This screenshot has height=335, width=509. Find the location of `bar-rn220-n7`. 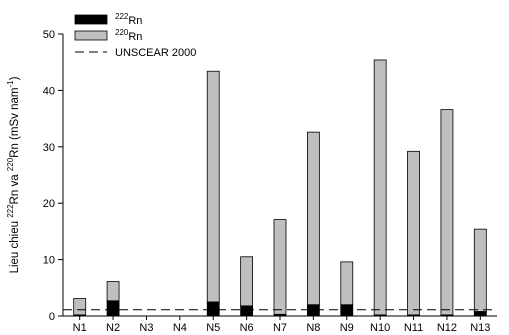

bar-rn220-n7 is located at coordinates (280, 267).